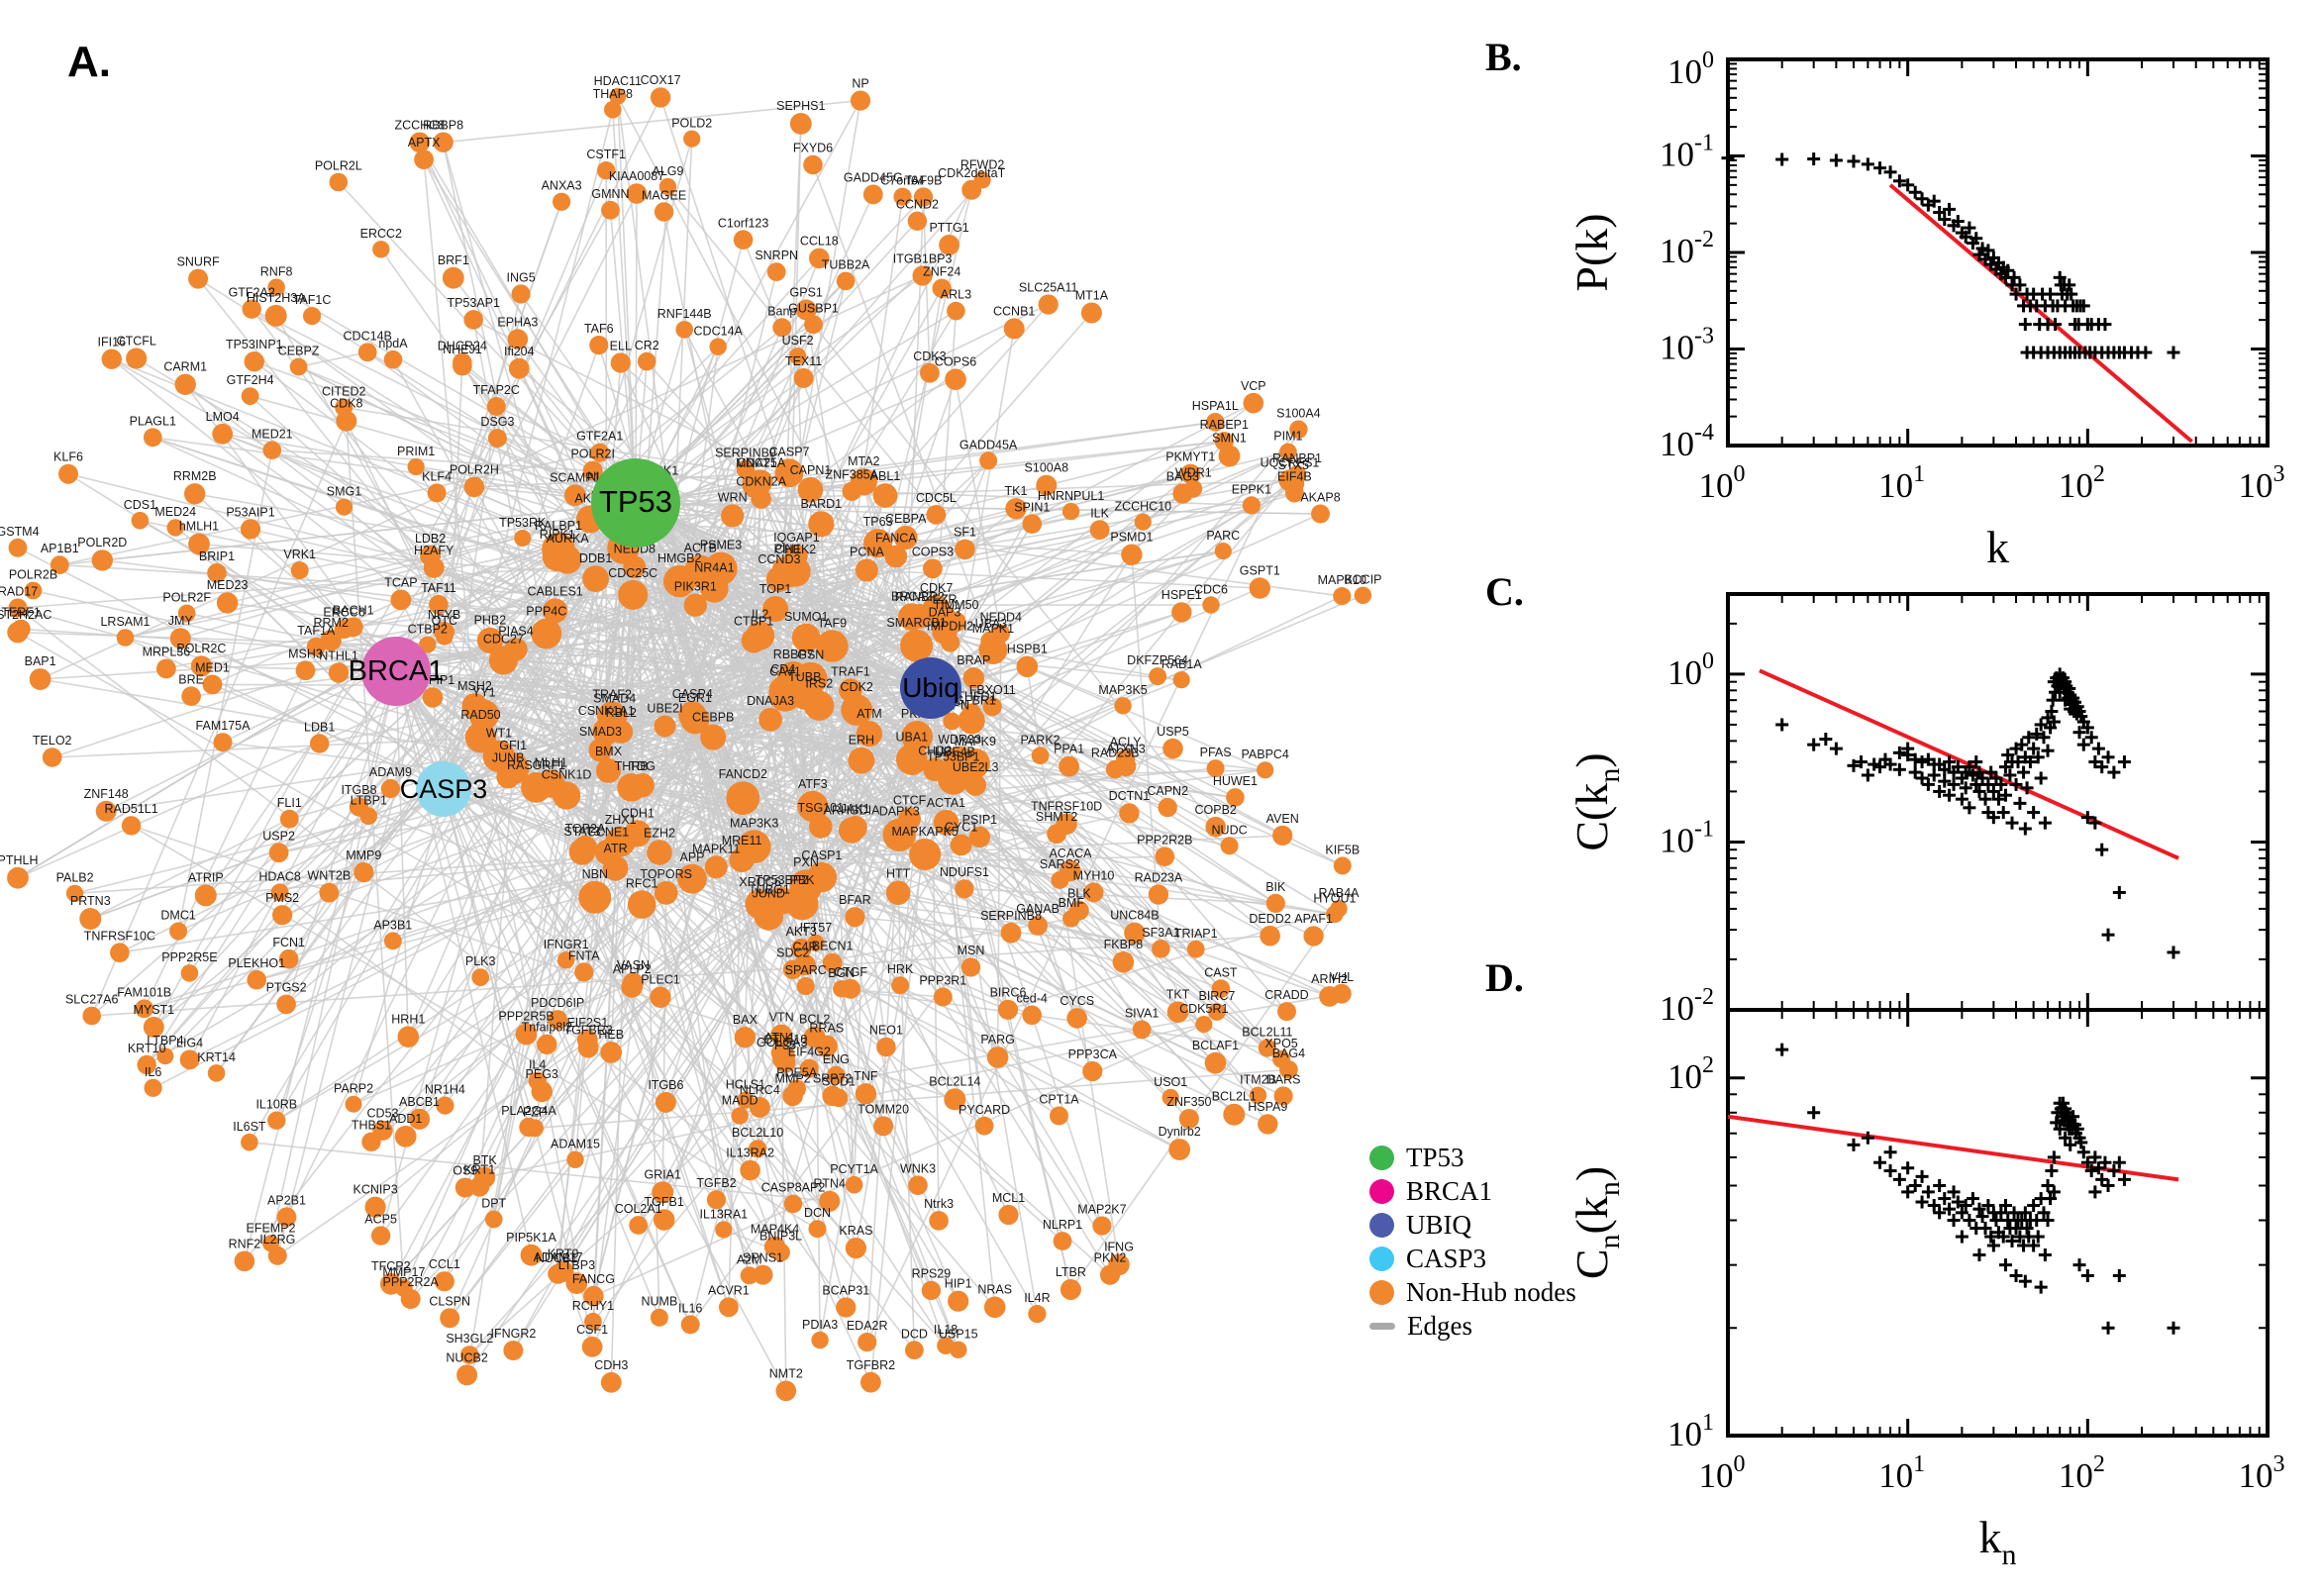  What do you see at coordinates (1281, 1044) in the screenshot?
I see `gene-label: XPO5` at bounding box center [1281, 1044].